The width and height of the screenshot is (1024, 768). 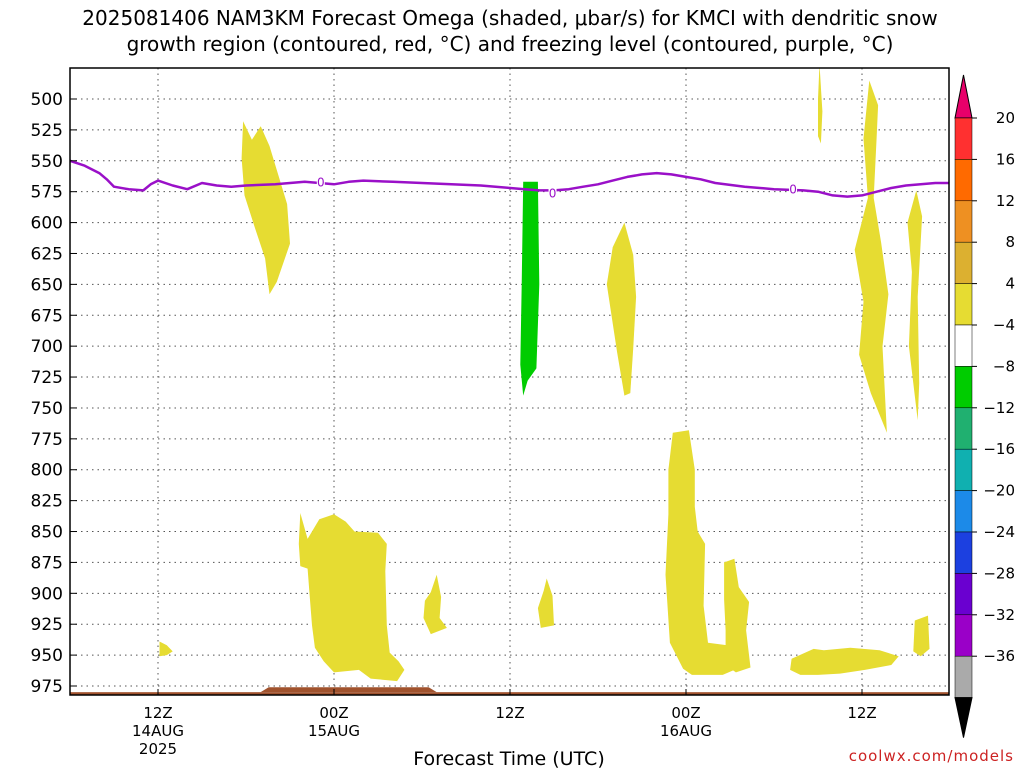 What do you see at coordinates (931, 756) in the screenshot?
I see `credit-text: coolwx.com/models` at bounding box center [931, 756].